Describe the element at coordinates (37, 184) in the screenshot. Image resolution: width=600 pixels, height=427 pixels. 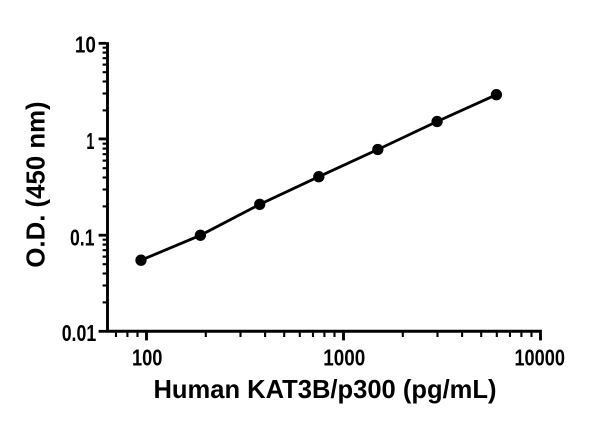
I see `svg-text: O.D. (450 nm)` at that location.